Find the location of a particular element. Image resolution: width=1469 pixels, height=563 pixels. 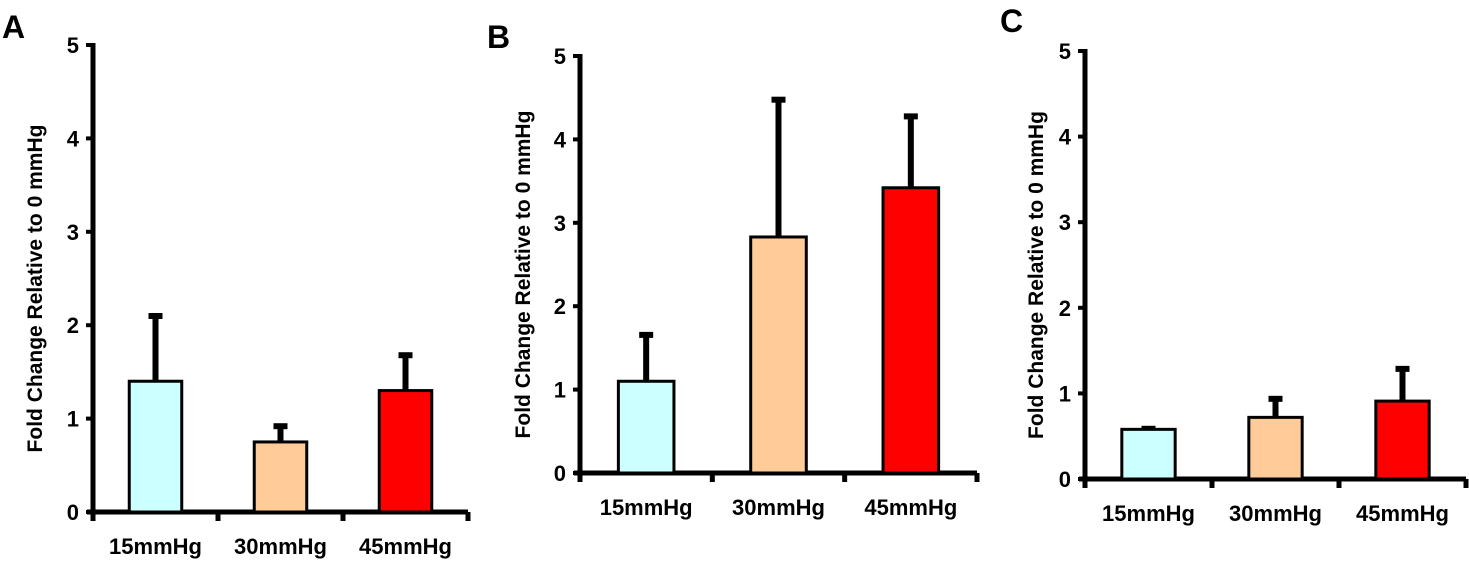

panel-label: A is located at coordinates (13, 27).